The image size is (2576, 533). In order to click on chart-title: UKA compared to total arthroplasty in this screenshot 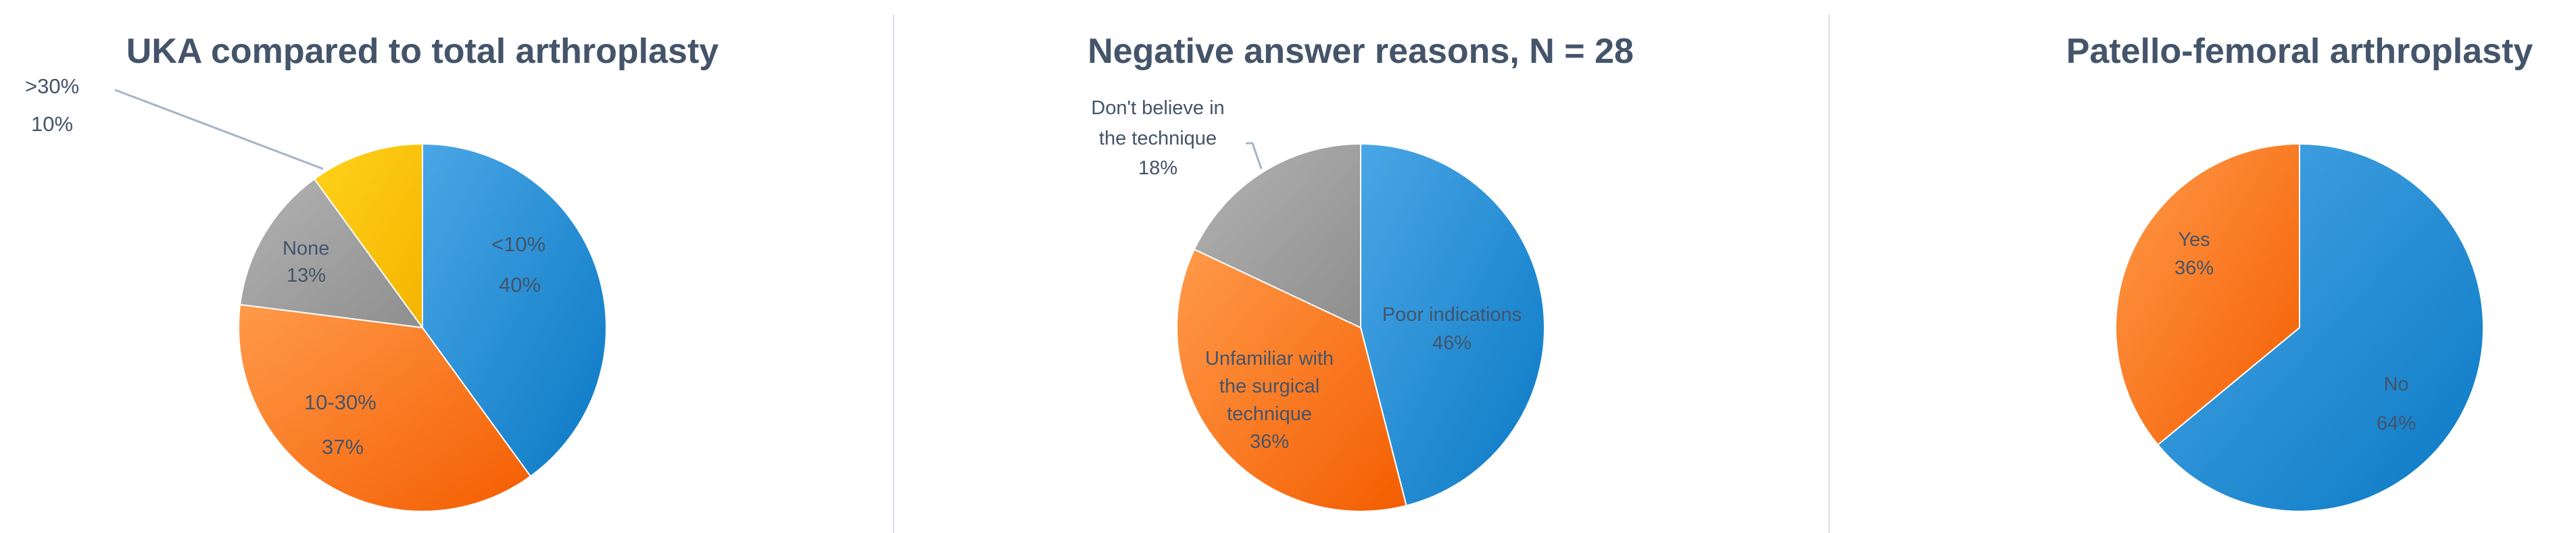, I will do `click(423, 51)`.